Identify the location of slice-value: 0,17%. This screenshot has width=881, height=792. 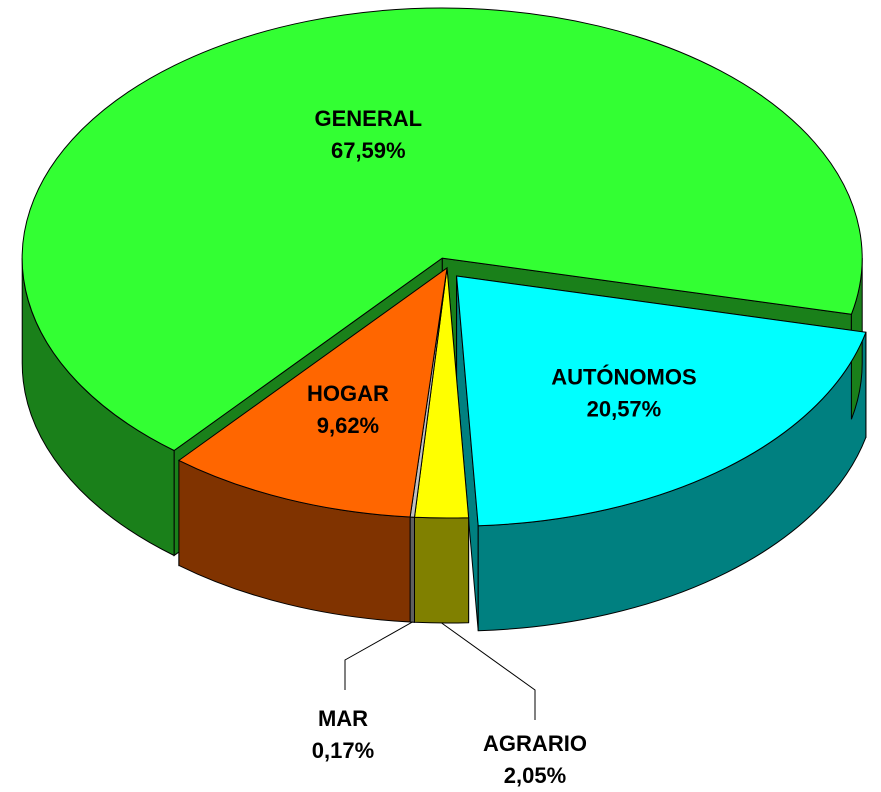
(343, 750).